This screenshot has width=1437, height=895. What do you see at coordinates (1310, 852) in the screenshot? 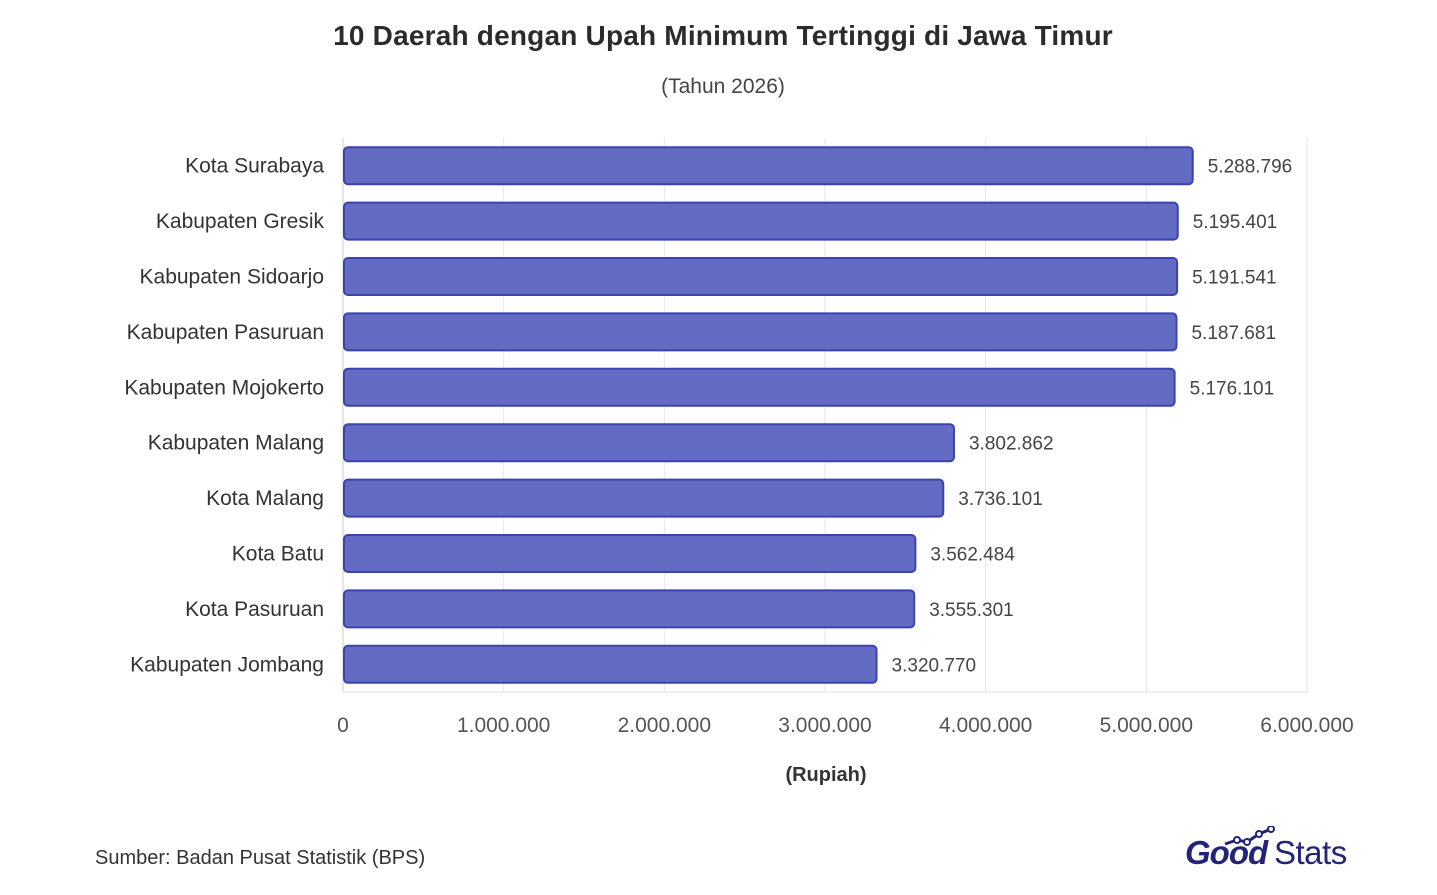
I see `logo-text-stats: Stats` at bounding box center [1310, 852].